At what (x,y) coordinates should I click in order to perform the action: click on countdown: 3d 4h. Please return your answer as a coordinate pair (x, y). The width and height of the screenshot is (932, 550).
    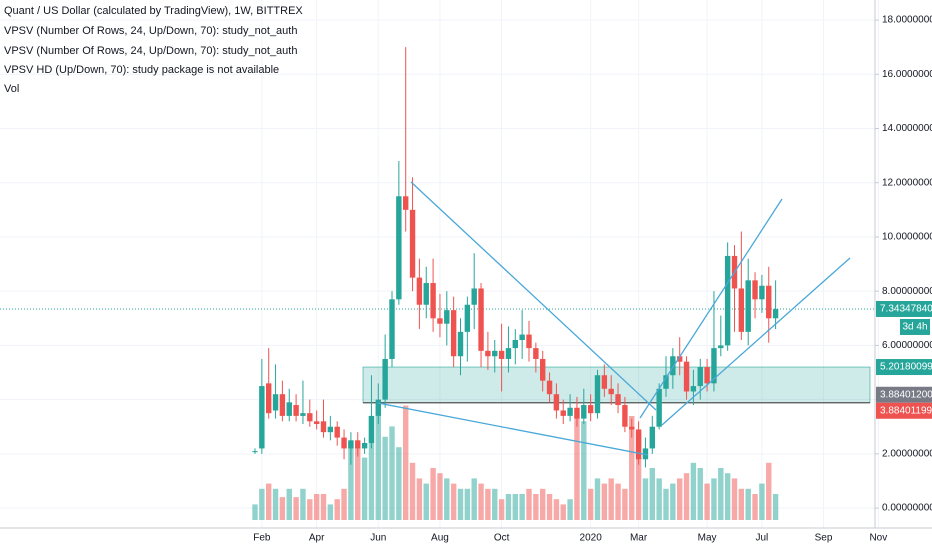
    Looking at the image, I should click on (914, 327).